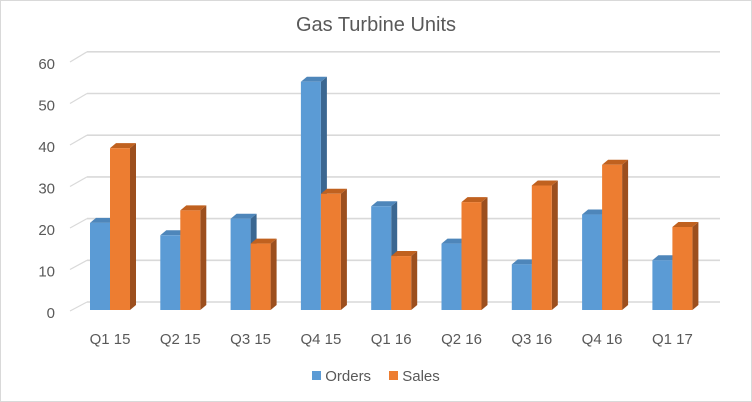 The image size is (752, 402). Describe the element at coordinates (317, 375) in the screenshot. I see `legend-swatch-orders` at that location.